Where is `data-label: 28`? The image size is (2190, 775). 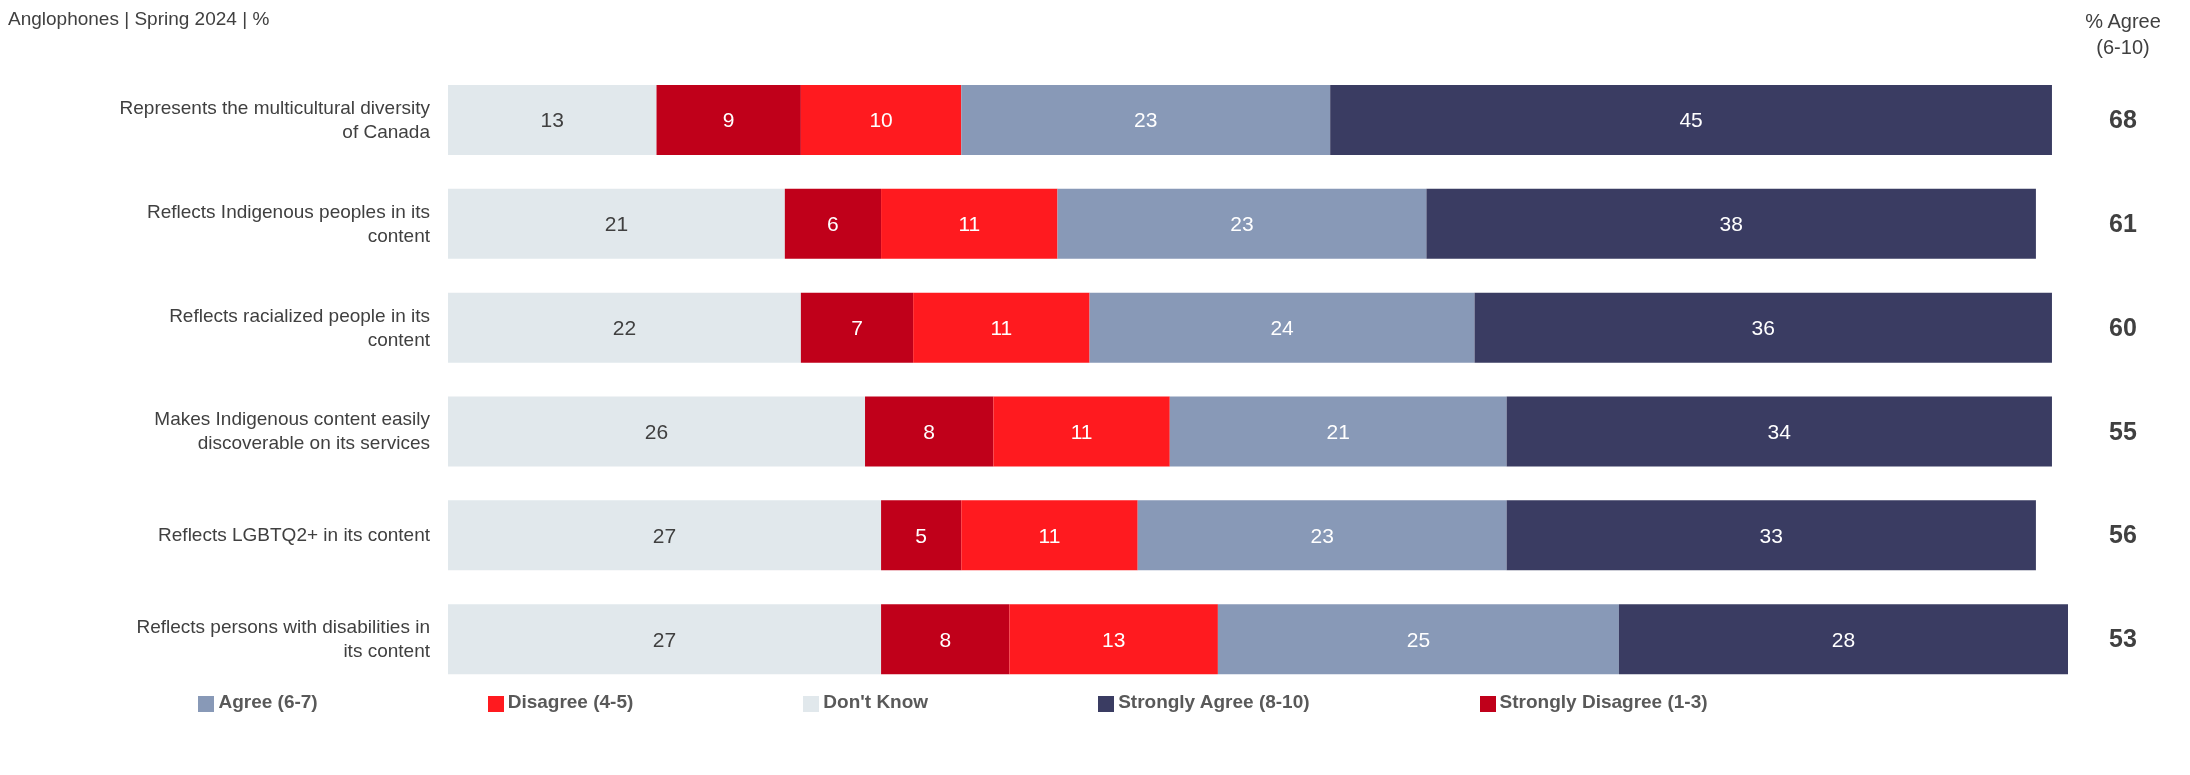 data-label: 28 is located at coordinates (1843, 639).